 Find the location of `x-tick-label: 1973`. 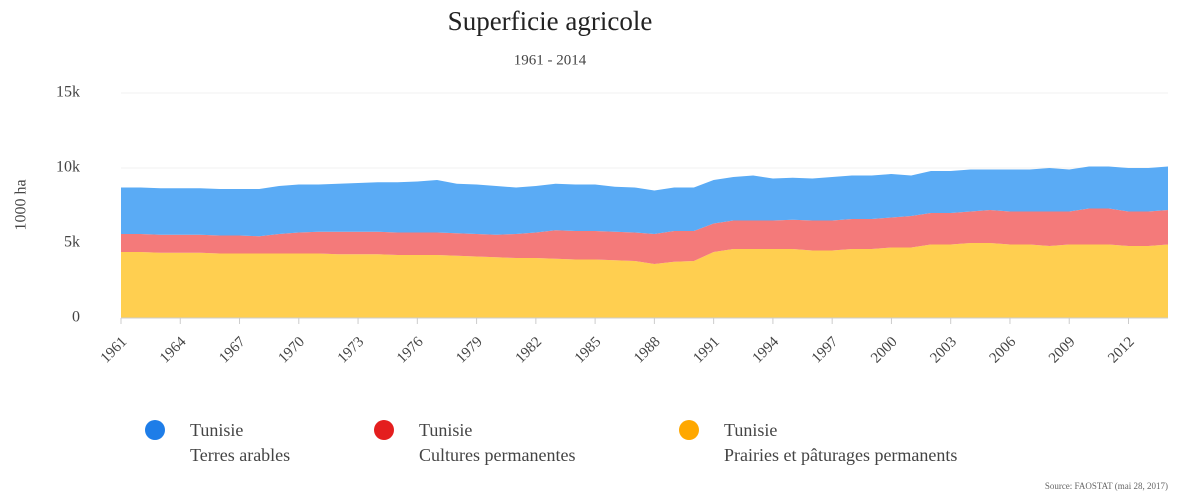

x-tick-label: 1973 is located at coordinates (351, 350).